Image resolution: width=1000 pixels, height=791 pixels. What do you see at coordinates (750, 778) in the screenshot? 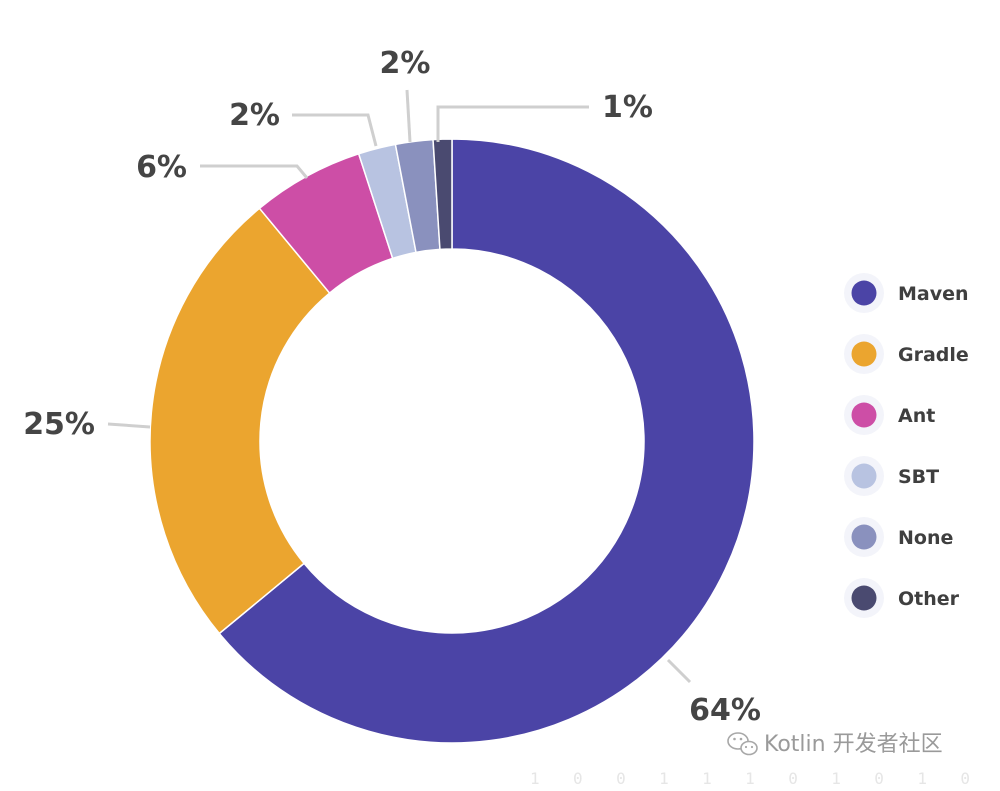
I see `footer-digits: 1 0 0 1 1 1 0 1 0 1 0` at bounding box center [750, 778].